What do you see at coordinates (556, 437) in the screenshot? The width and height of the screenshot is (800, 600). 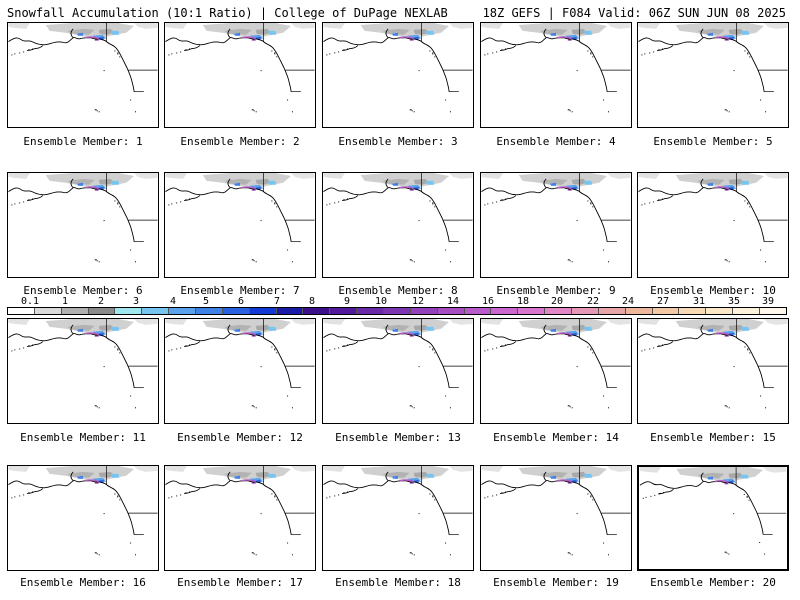 I see `ensemble-member-caption: Ensemble Member: 14` at bounding box center [556, 437].